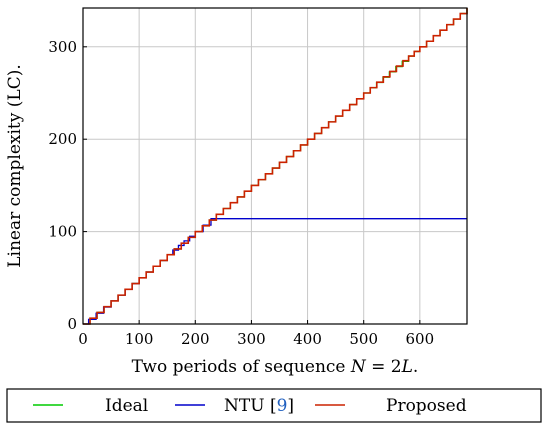 Image resolution: width=550 pixels, height=429 pixels. What do you see at coordinates (241, 367) in the screenshot?
I see `x-axis-title-part: Two periods of sequence` at bounding box center [241, 367].